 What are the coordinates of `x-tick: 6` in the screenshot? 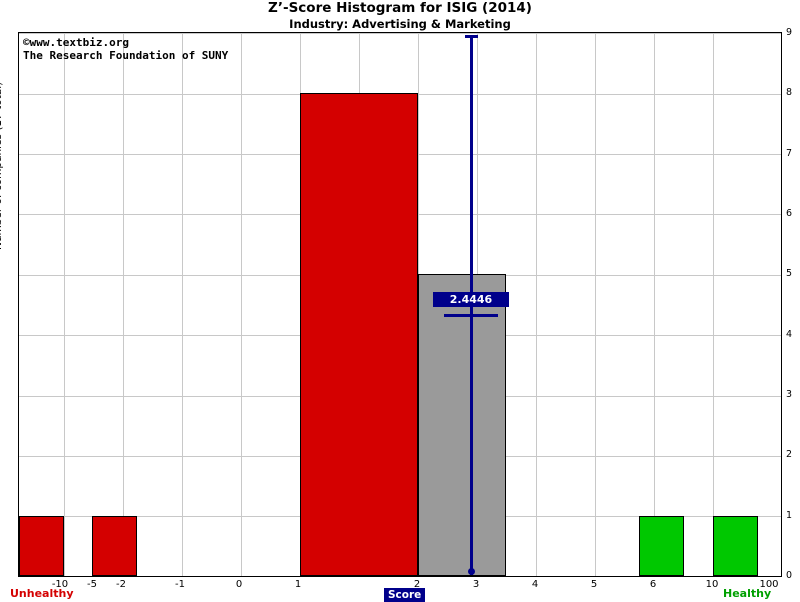 It's located at (653, 584).